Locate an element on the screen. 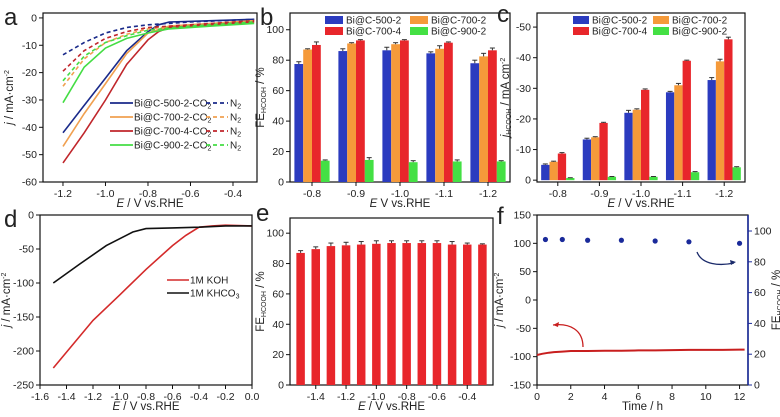 The image size is (780, 417). y-tick-label: -250 is located at coordinates (23, 386).